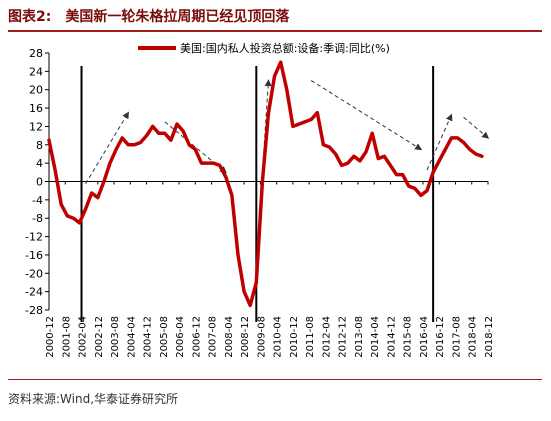  I want to click on y-tick-label: -8, so click(37, 218).